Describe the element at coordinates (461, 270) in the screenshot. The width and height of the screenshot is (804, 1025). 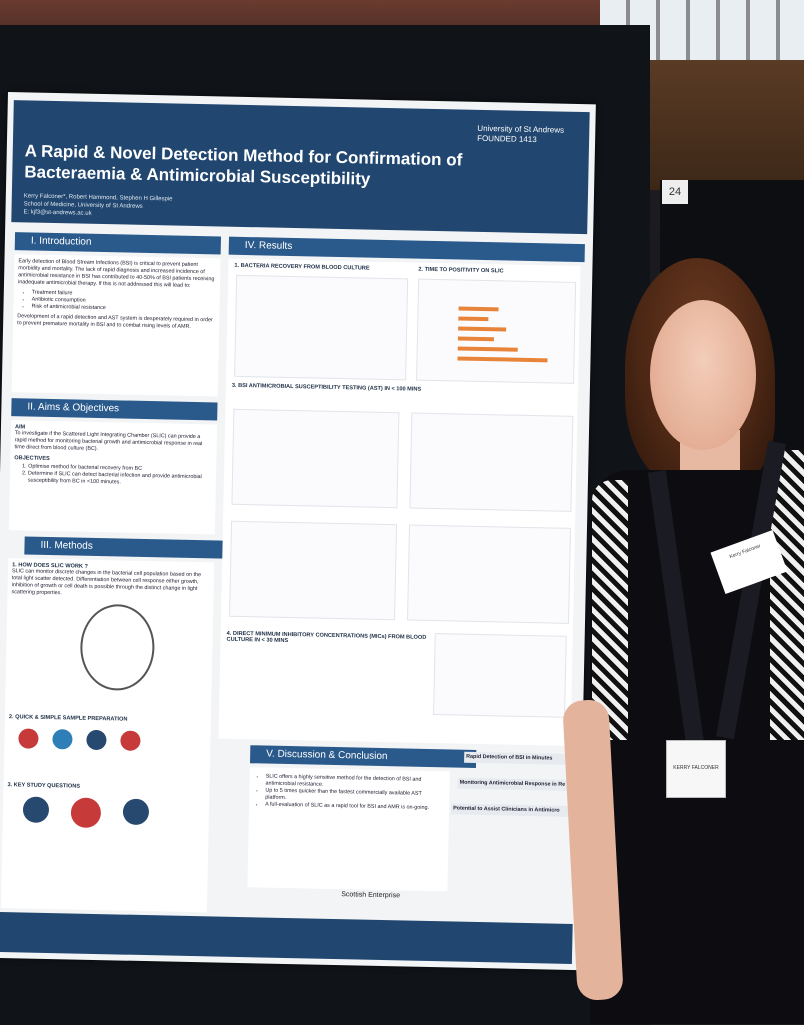
I see `results-2-heading: 2. TIME TO POSITIVITY ON SLIC` at that location.